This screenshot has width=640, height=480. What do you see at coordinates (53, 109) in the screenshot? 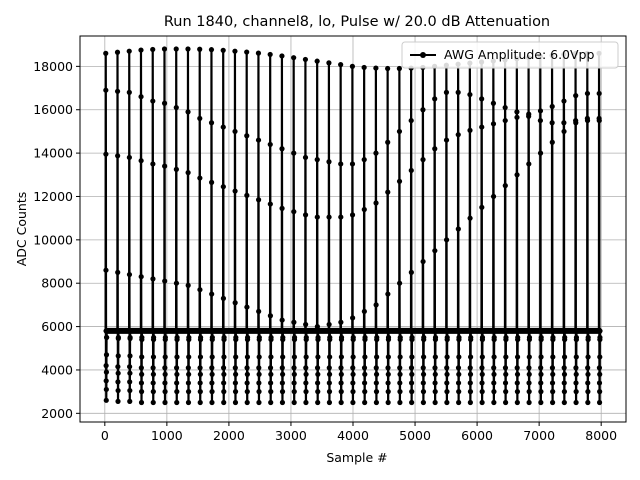
I see `y-tick-label: 16000` at bounding box center [53, 109].